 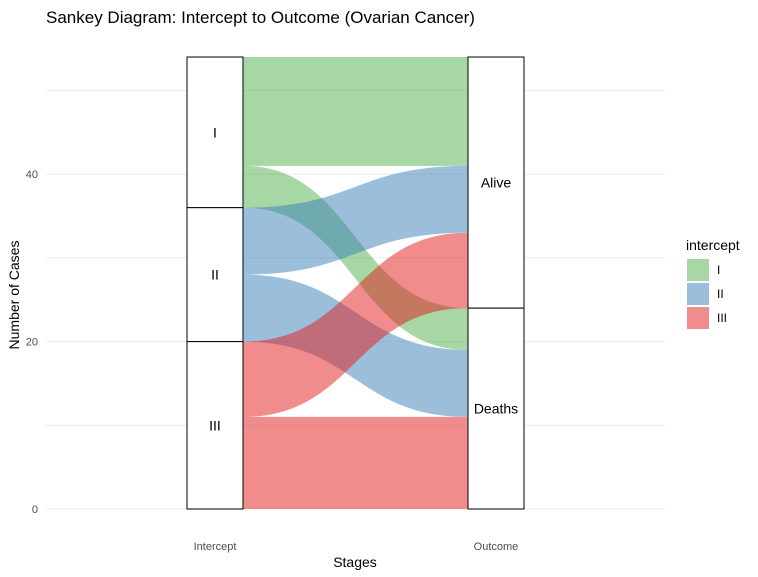 I want to click on y-axis-title: Number of Cases, so click(x=14, y=295).